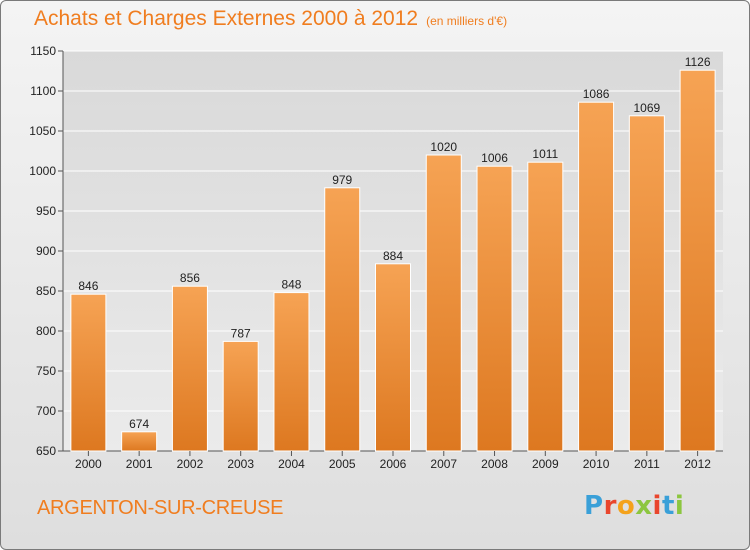 This screenshot has height=550, width=750. I want to click on x-tick-label: 2009, so click(545, 464).